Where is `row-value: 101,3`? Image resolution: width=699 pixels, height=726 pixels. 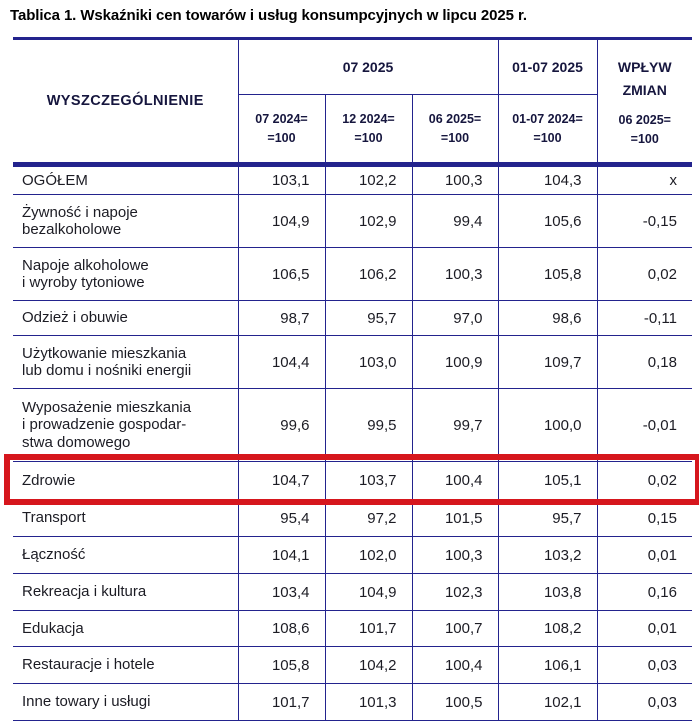 row-value: 101,3 is located at coordinates (368, 702).